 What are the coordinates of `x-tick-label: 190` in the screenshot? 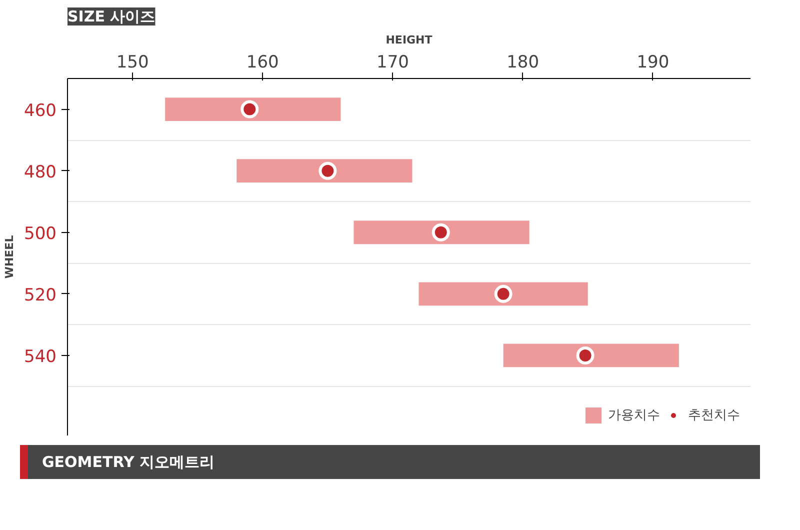 It's located at (653, 62).